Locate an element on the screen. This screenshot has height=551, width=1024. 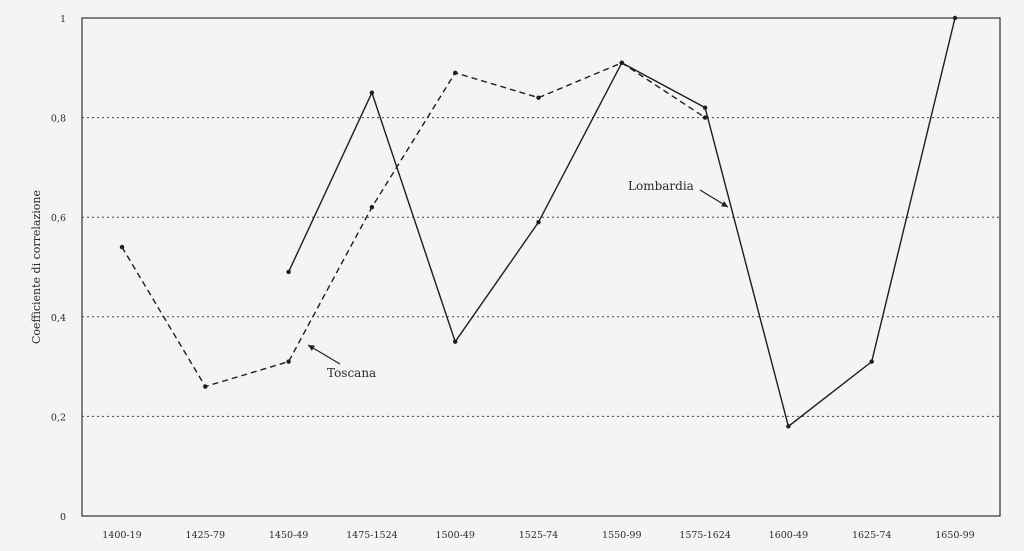
y-tick-label: 0,6 is located at coordinates (58, 218).